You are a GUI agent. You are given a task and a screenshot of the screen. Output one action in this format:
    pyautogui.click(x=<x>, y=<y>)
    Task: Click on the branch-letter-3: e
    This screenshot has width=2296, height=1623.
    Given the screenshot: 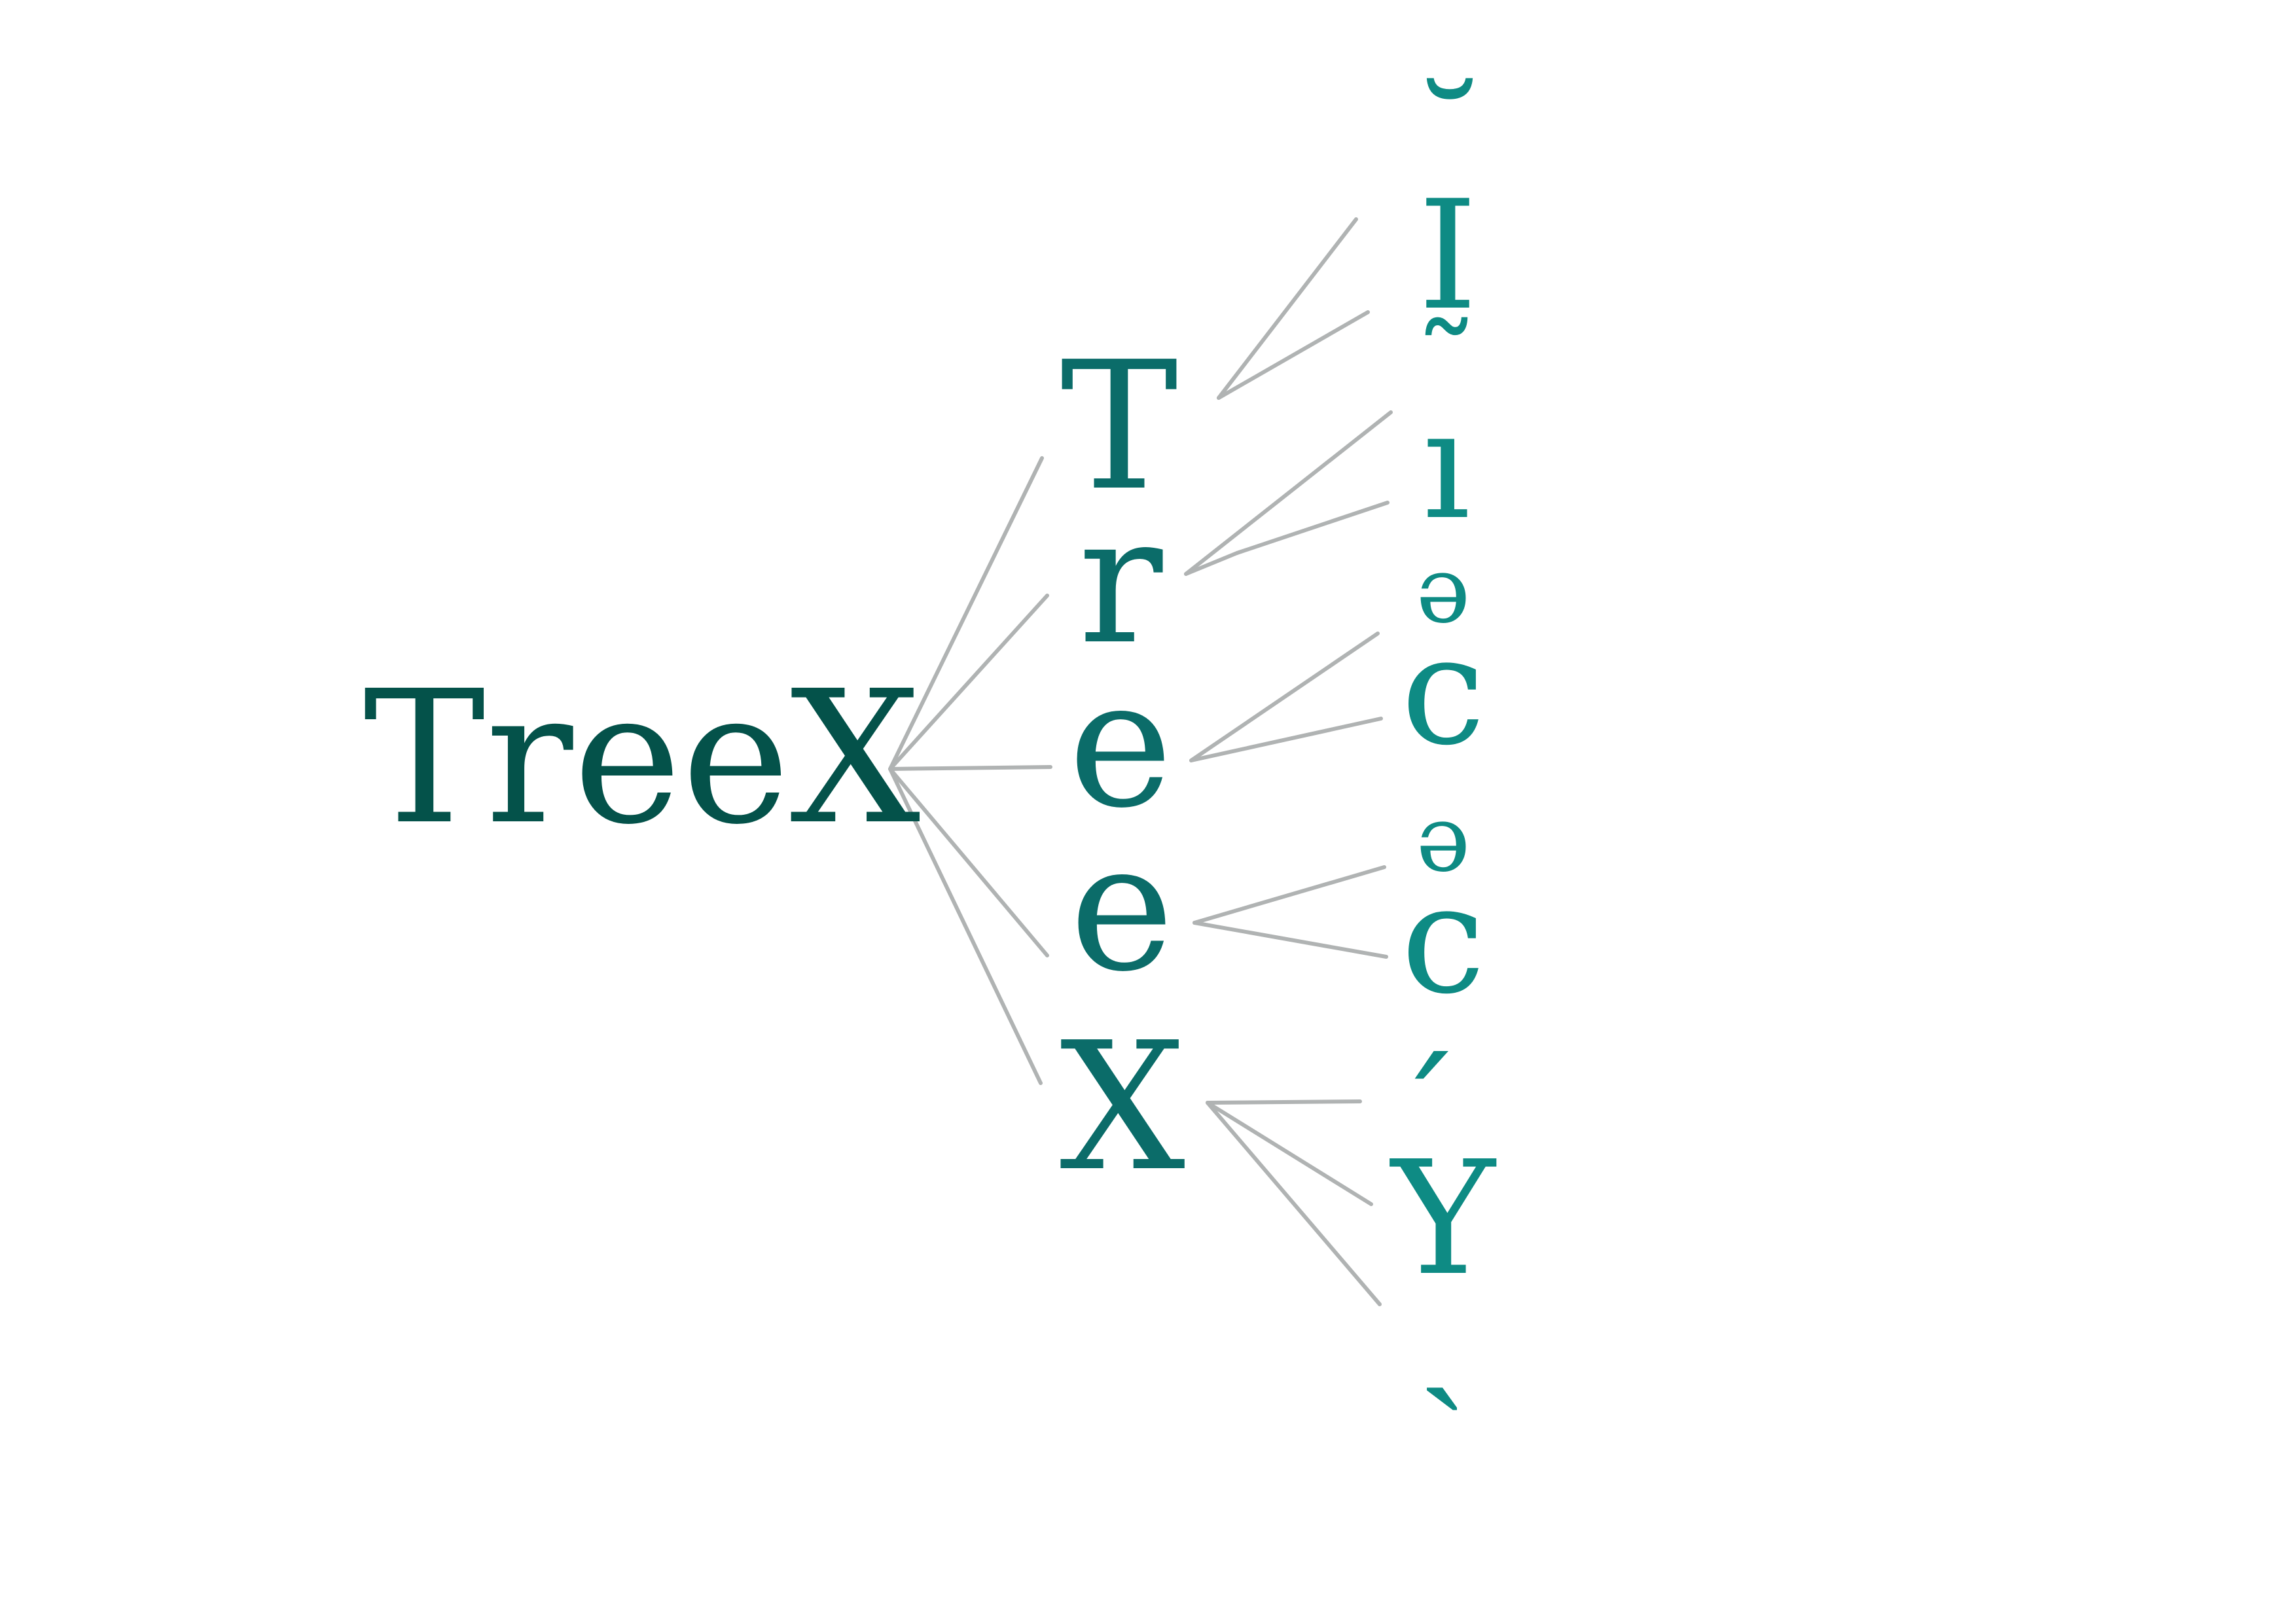 What is the action you would take?
    pyautogui.click(x=1120, y=744)
    